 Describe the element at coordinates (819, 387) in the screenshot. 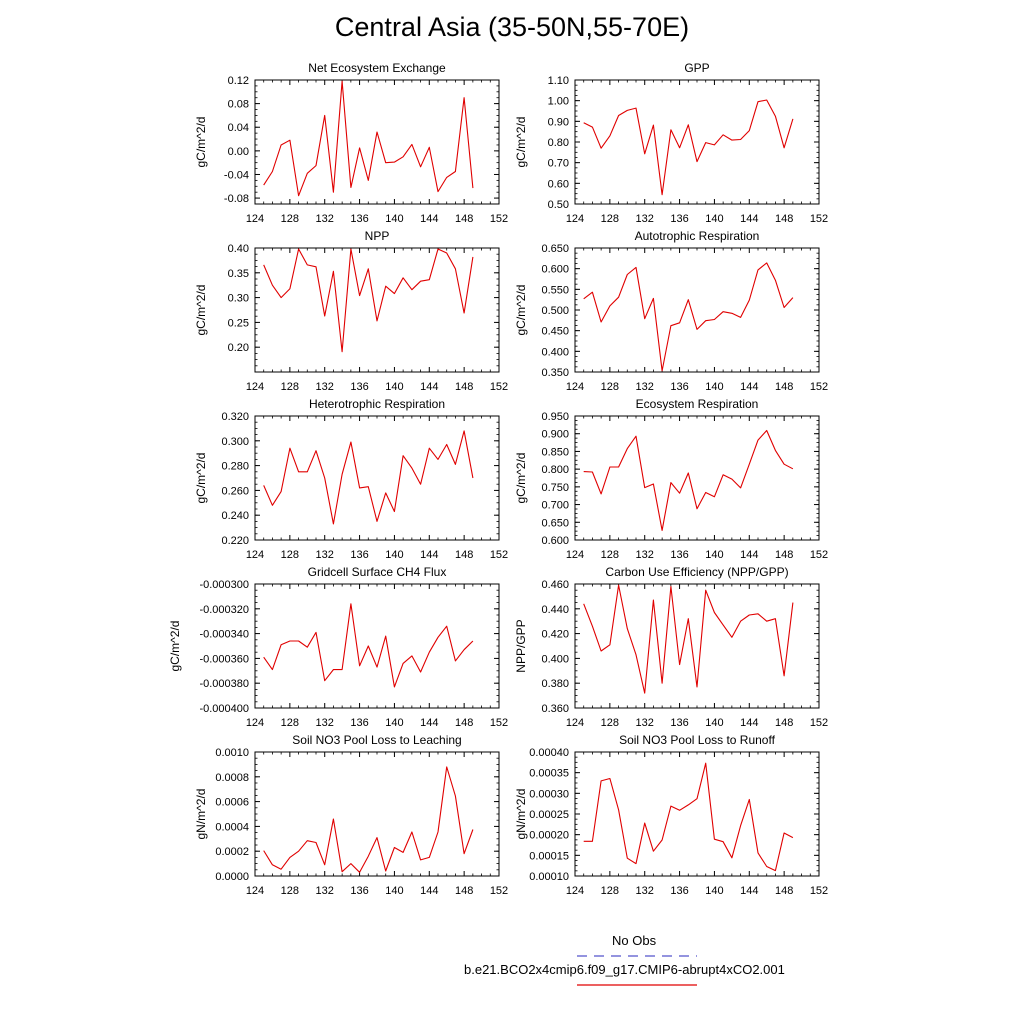

I see `panel-4-xtick-label: 152` at that location.